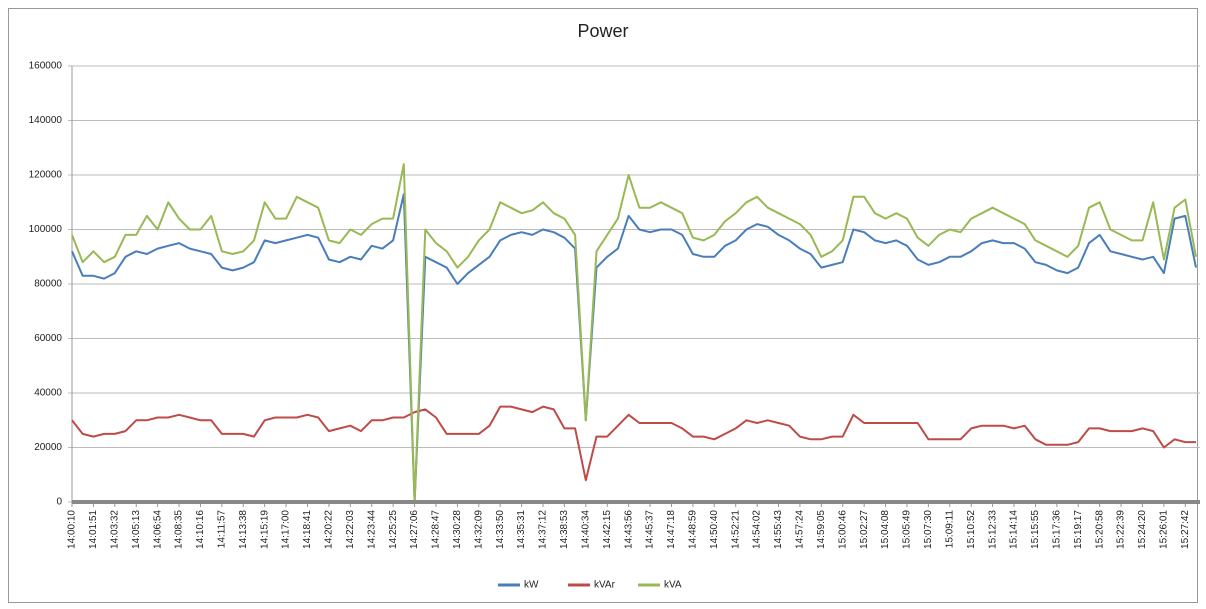 The height and width of the screenshot is (609, 1206). I want to click on y-tick-label: 60000, so click(48, 338).